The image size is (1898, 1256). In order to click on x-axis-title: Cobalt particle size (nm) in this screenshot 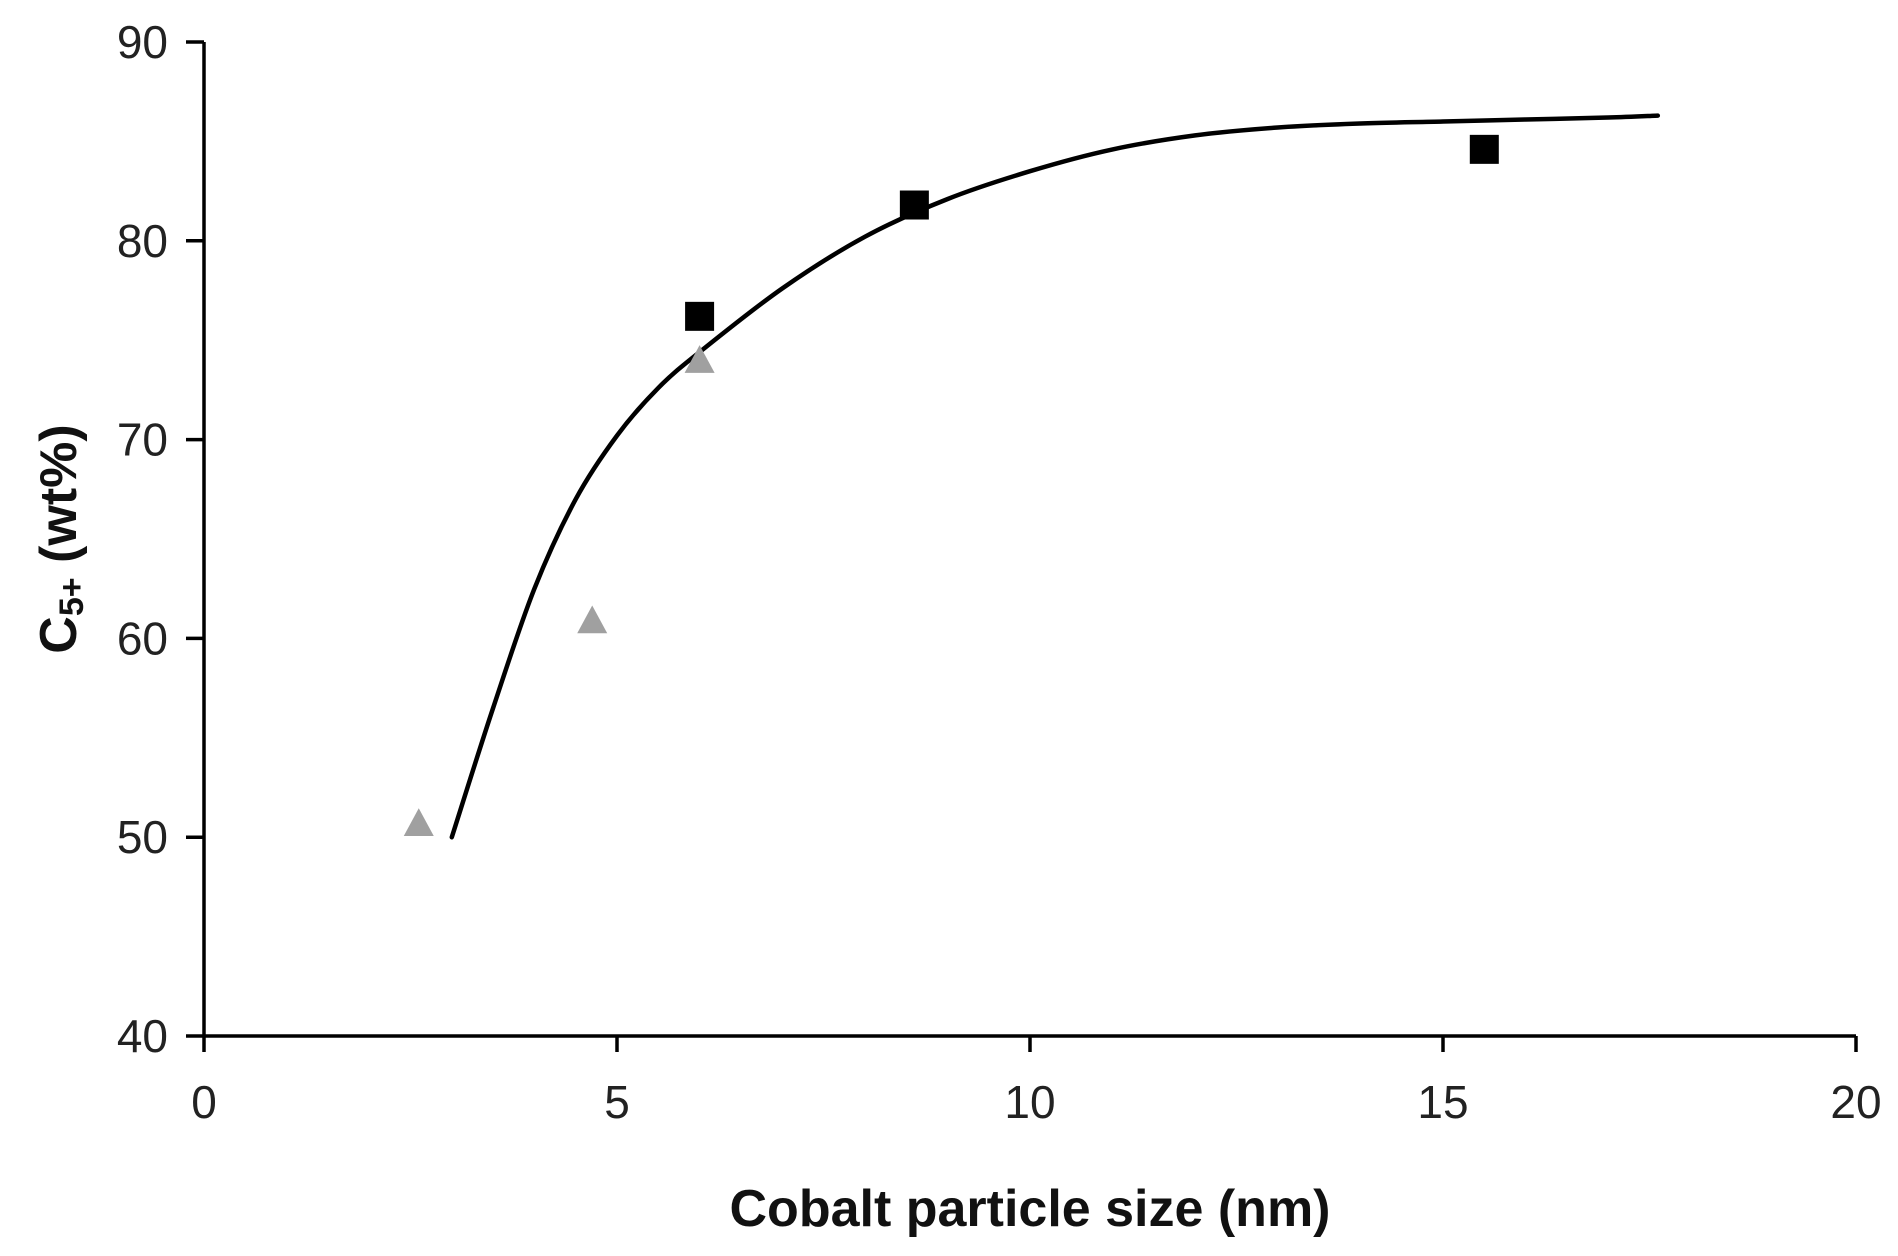, I will do `click(1030, 1209)`.